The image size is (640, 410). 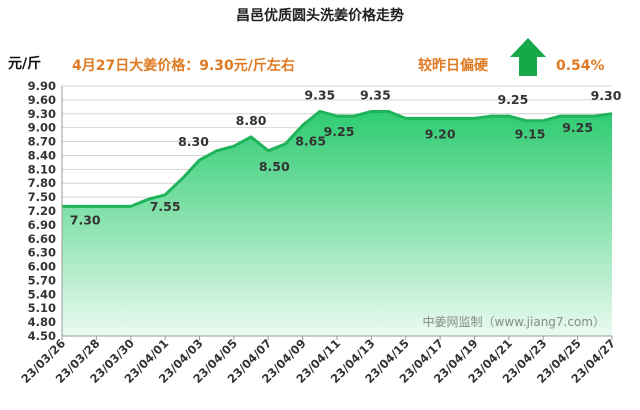 What do you see at coordinates (274, 166) in the screenshot?
I see `data-label: 8.50` at bounding box center [274, 166].